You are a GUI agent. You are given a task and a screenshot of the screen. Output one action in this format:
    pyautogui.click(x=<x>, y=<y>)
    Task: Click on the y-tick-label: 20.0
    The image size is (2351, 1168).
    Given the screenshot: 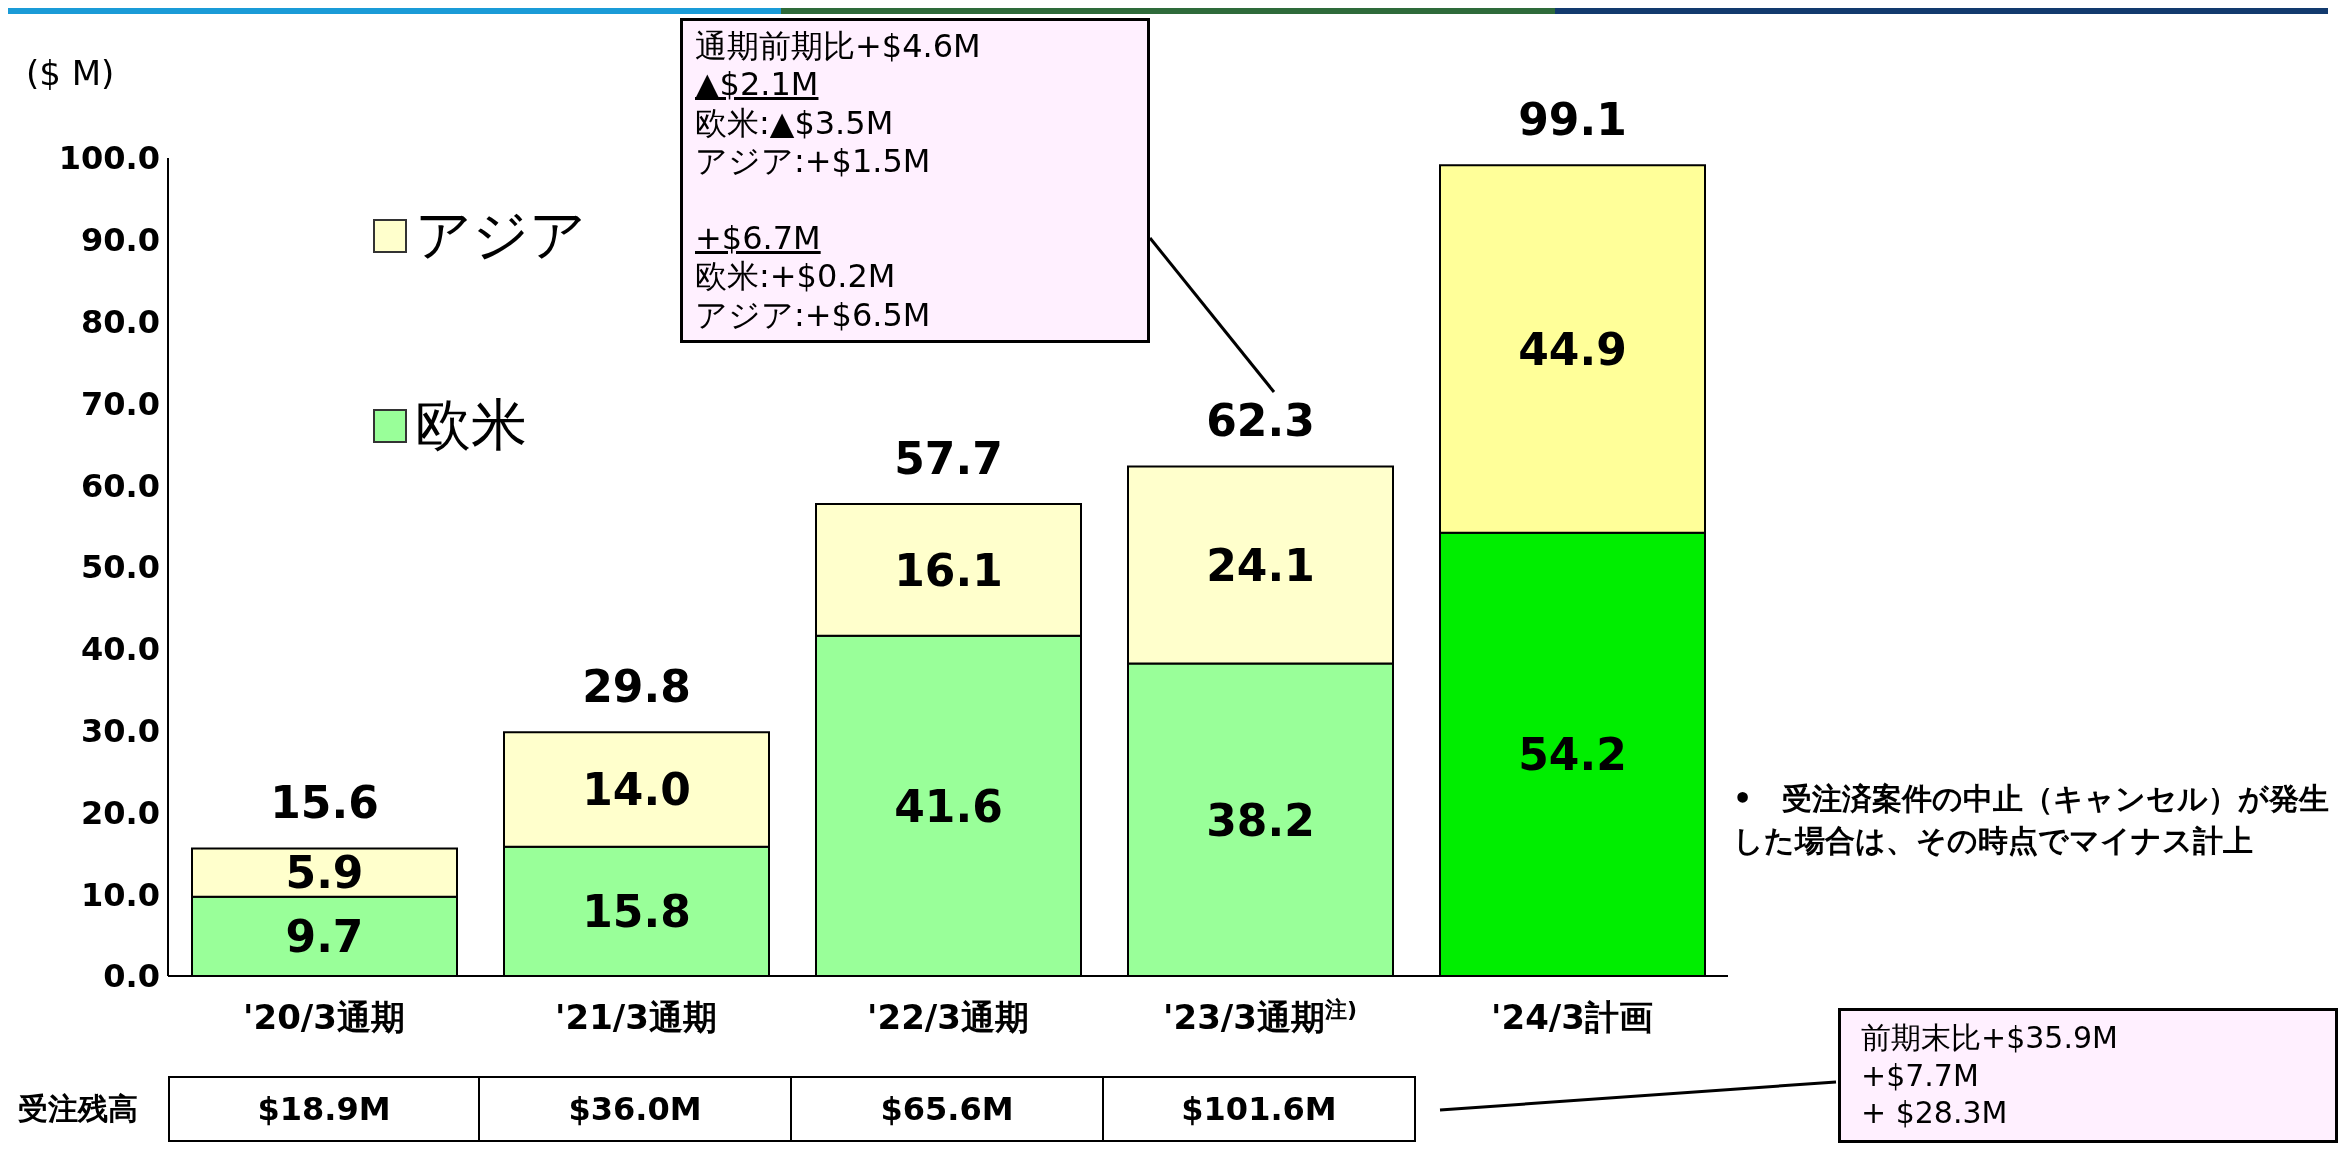 What is the action you would take?
    pyautogui.click(x=120, y=812)
    